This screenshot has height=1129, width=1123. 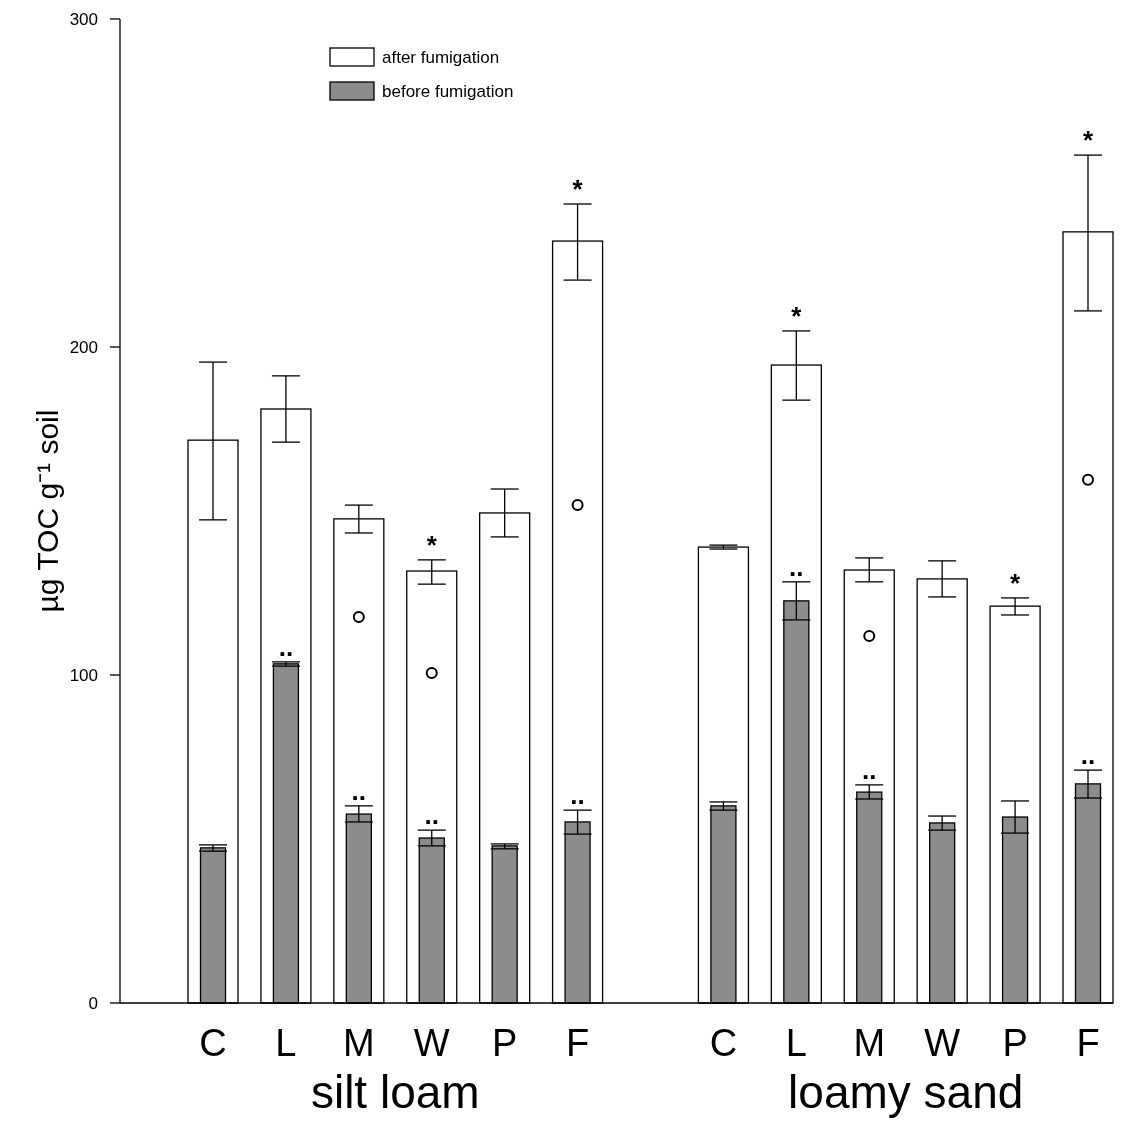 What do you see at coordinates (395, 1092) in the screenshot?
I see `text: silt loam` at bounding box center [395, 1092].